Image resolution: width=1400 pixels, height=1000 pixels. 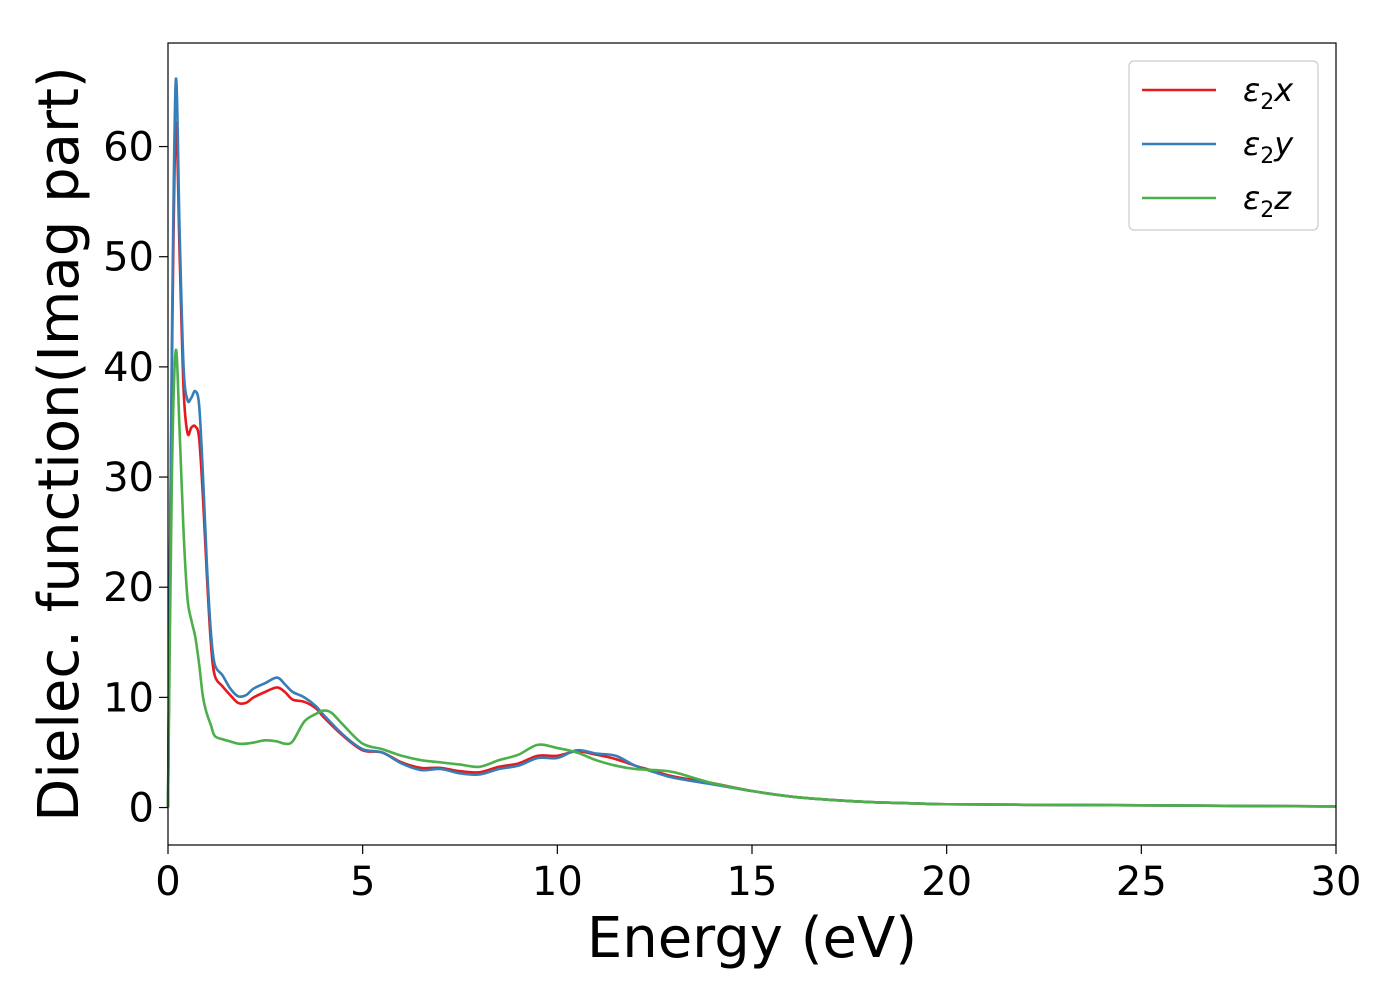 What do you see at coordinates (1336, 882) in the screenshot?
I see `x-tick-label: 30` at bounding box center [1336, 882].